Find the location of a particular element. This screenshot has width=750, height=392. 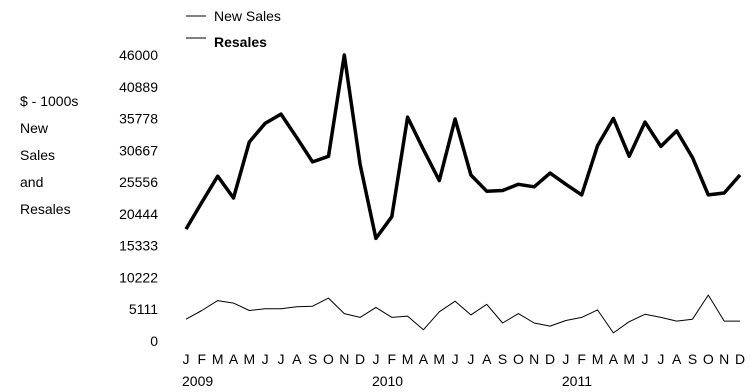

year-label: 2009 is located at coordinates (197, 381).